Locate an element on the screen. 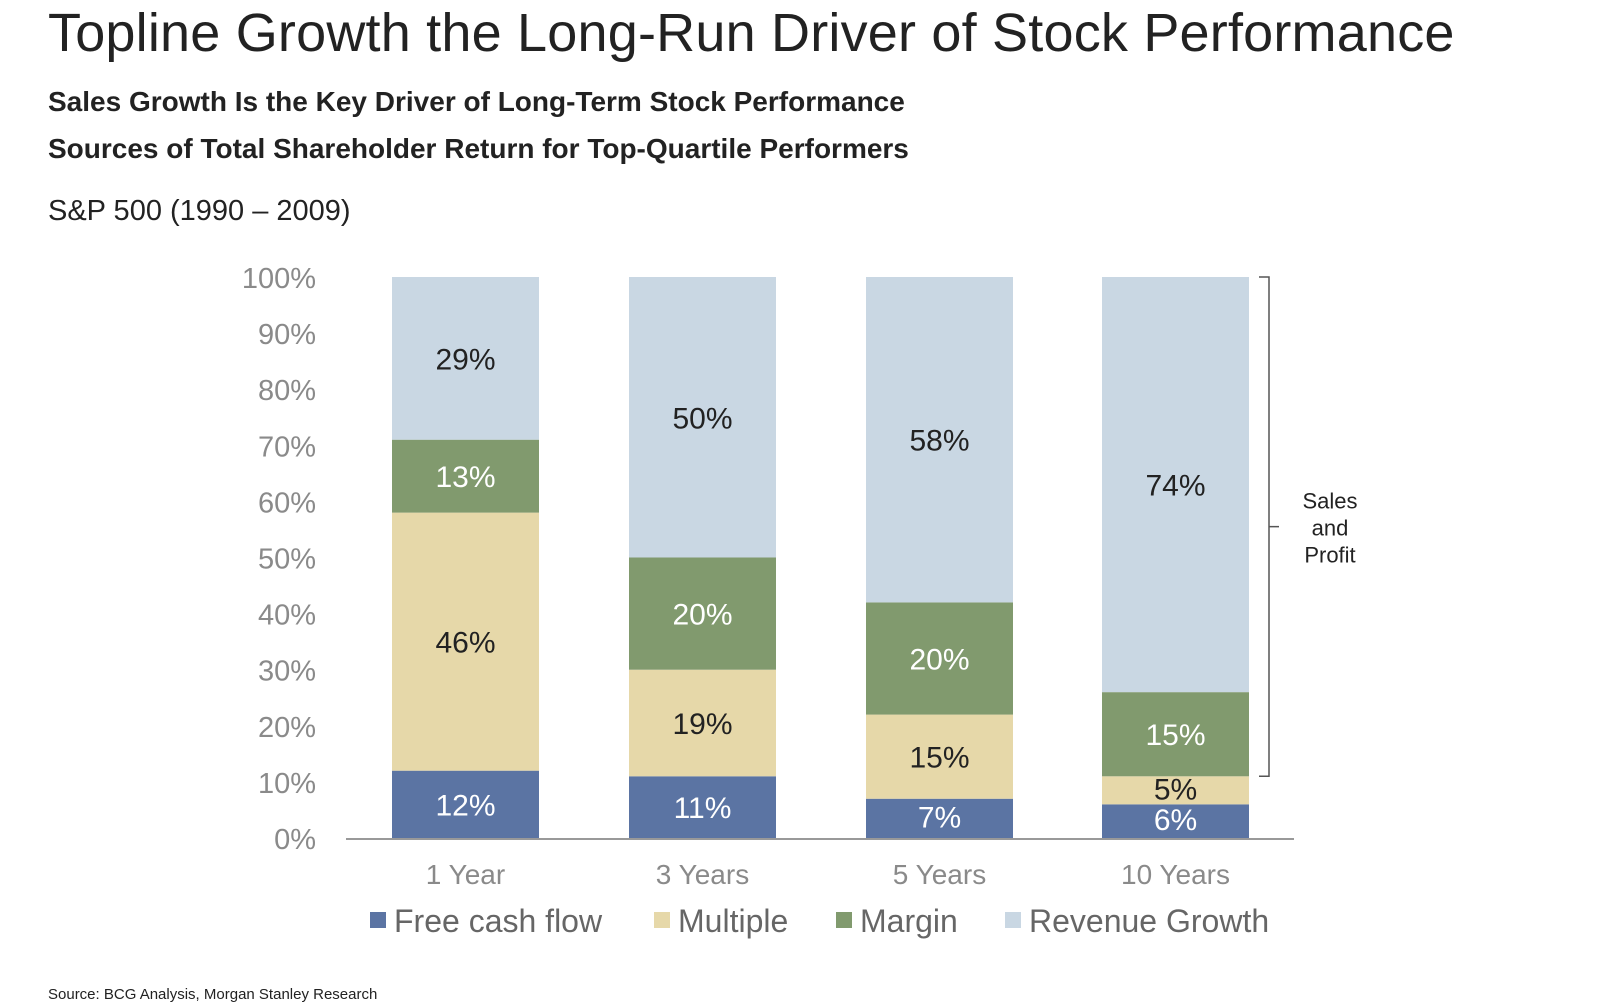 The width and height of the screenshot is (1600, 1008). legend-label-revenue-growth: Revenue Growth is located at coordinates (1149, 921).